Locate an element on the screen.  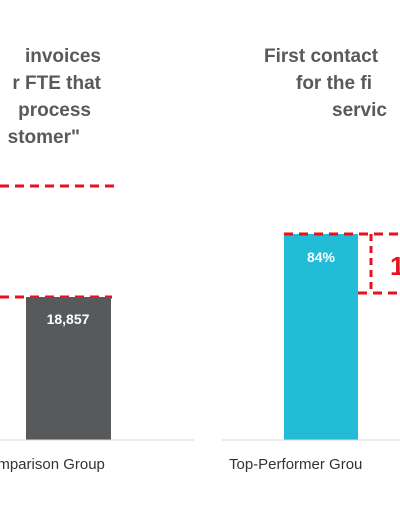
left-title-line-2: r FTE that is located at coordinates (56, 83).